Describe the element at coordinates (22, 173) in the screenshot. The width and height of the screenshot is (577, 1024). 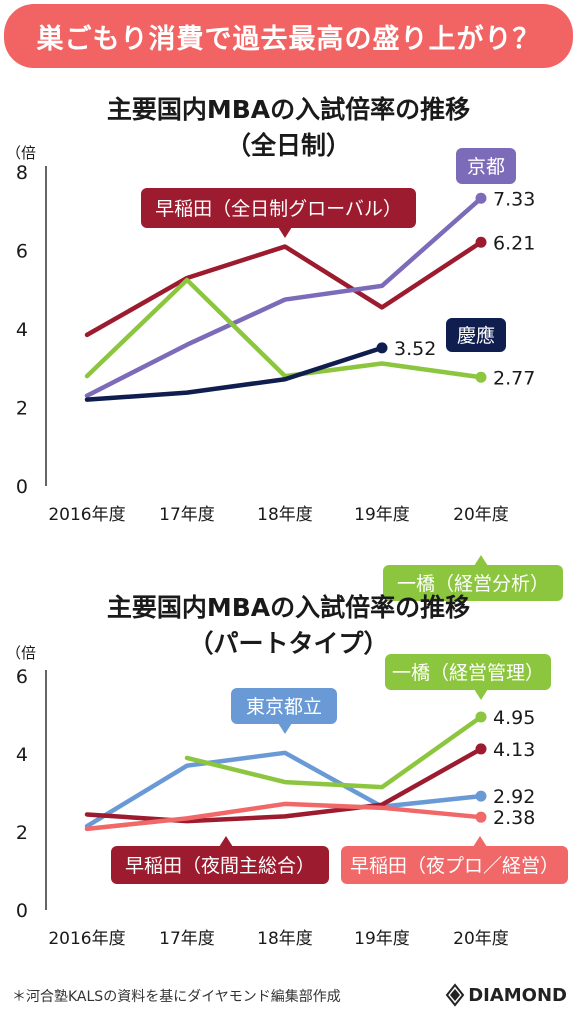
I see `y-tick-label: 8` at that location.